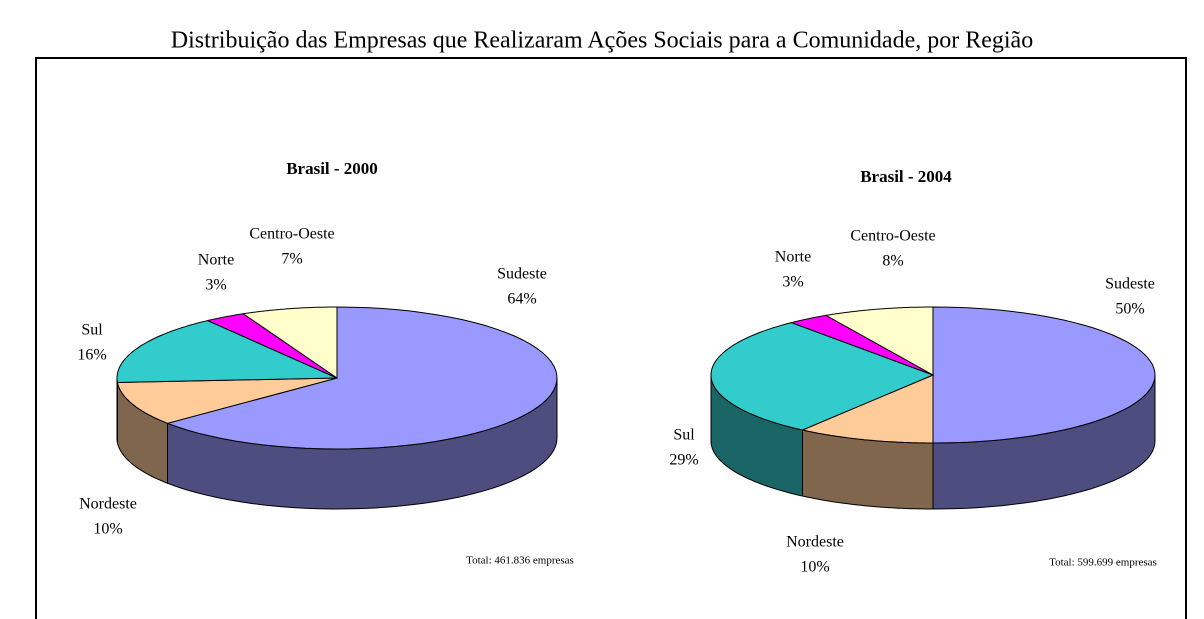 The height and width of the screenshot is (619, 1204). Describe the element at coordinates (1103, 563) in the screenshot. I see `annotation: Total: 599.699 empresas` at that location.